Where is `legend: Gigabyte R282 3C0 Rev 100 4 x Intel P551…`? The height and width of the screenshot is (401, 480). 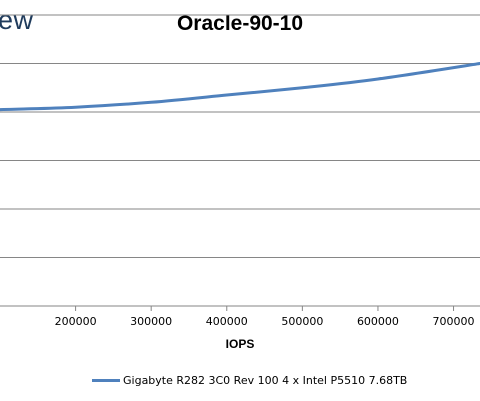
legend: Gigabyte R282 3C0 Rev 100 4 x Intel P551… is located at coordinates (249, 380).